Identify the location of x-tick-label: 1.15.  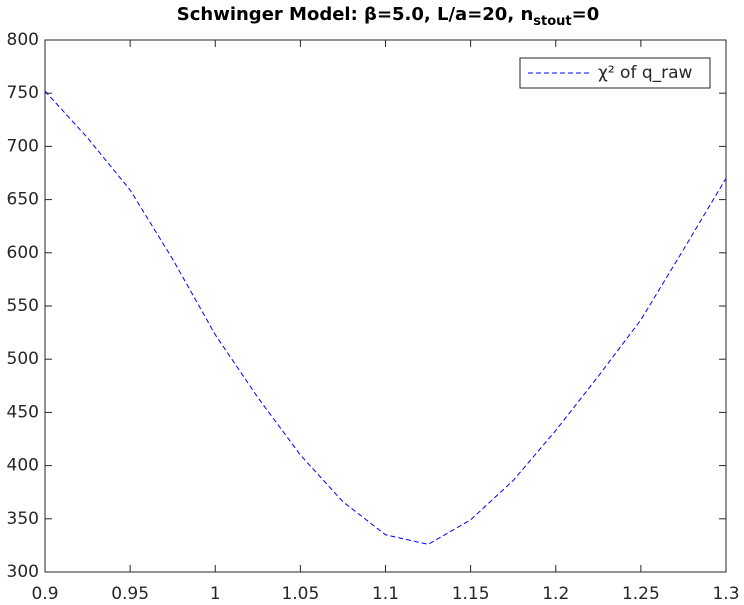
(471, 594).